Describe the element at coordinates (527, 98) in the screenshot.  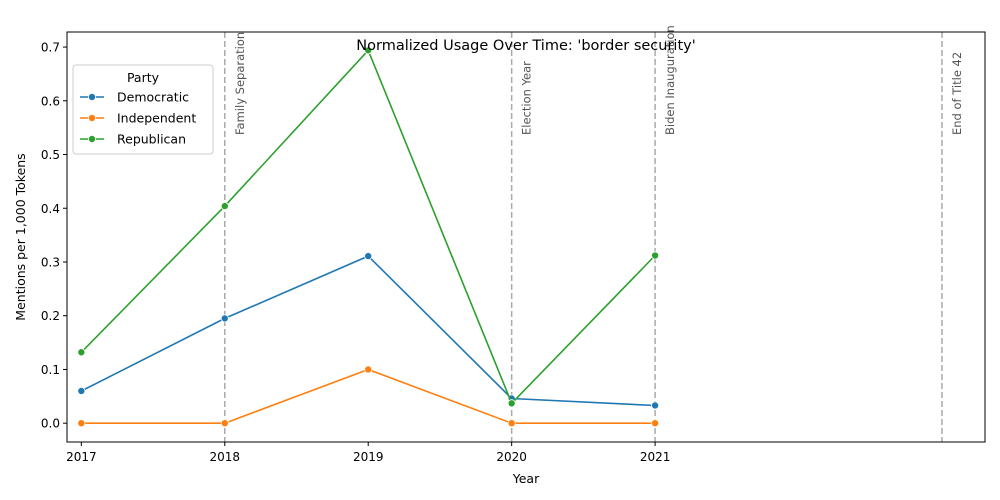
I see `event-label-election-year: Election Year` at that location.